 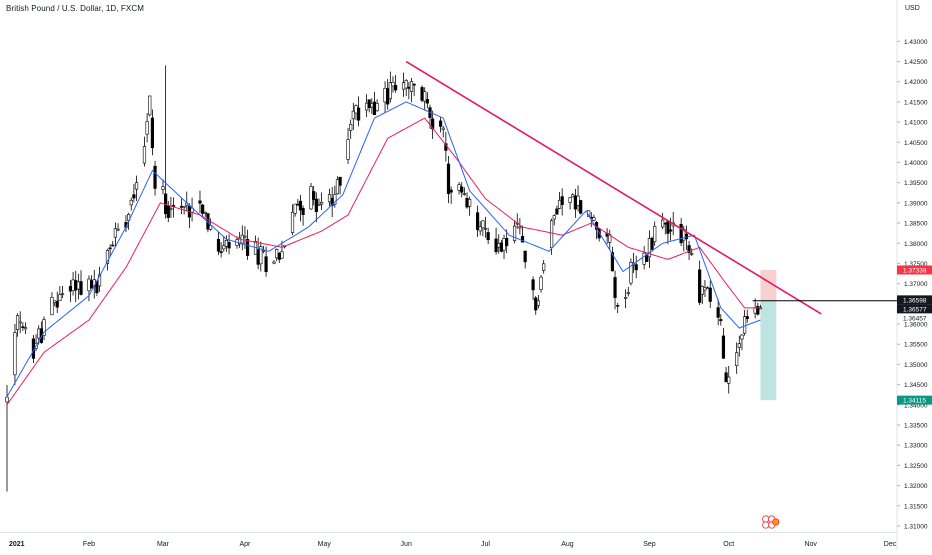 I want to click on stop-loss-zone, so click(x=768, y=285).